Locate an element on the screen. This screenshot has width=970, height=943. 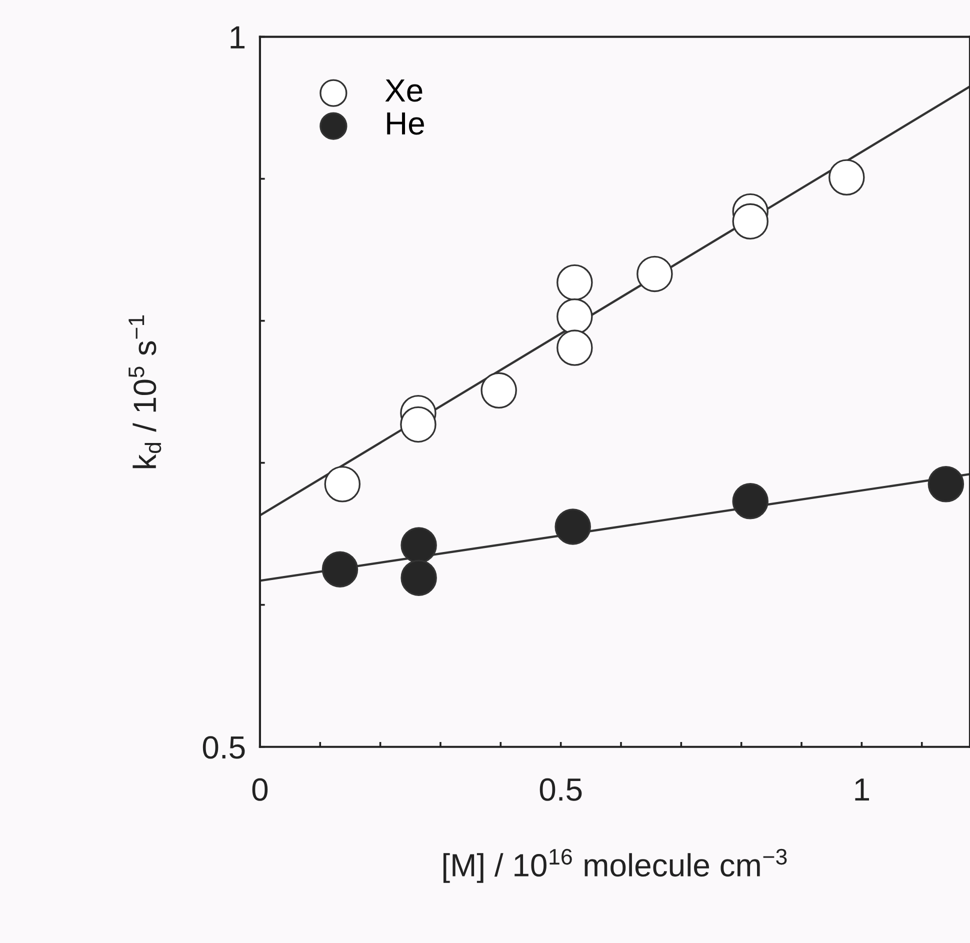
x-axis-title: [M] / 10$^{16}$ molecule cm$^{−3}$ is located at coordinates (615, 865).